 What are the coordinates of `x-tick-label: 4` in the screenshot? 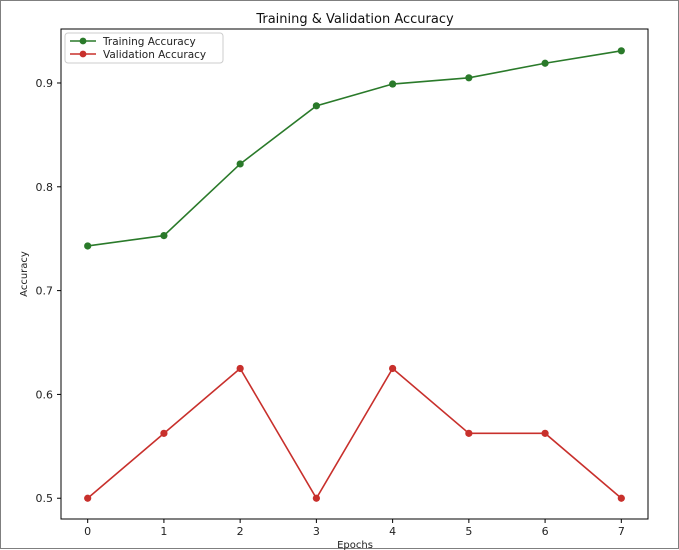 It's located at (392, 531).